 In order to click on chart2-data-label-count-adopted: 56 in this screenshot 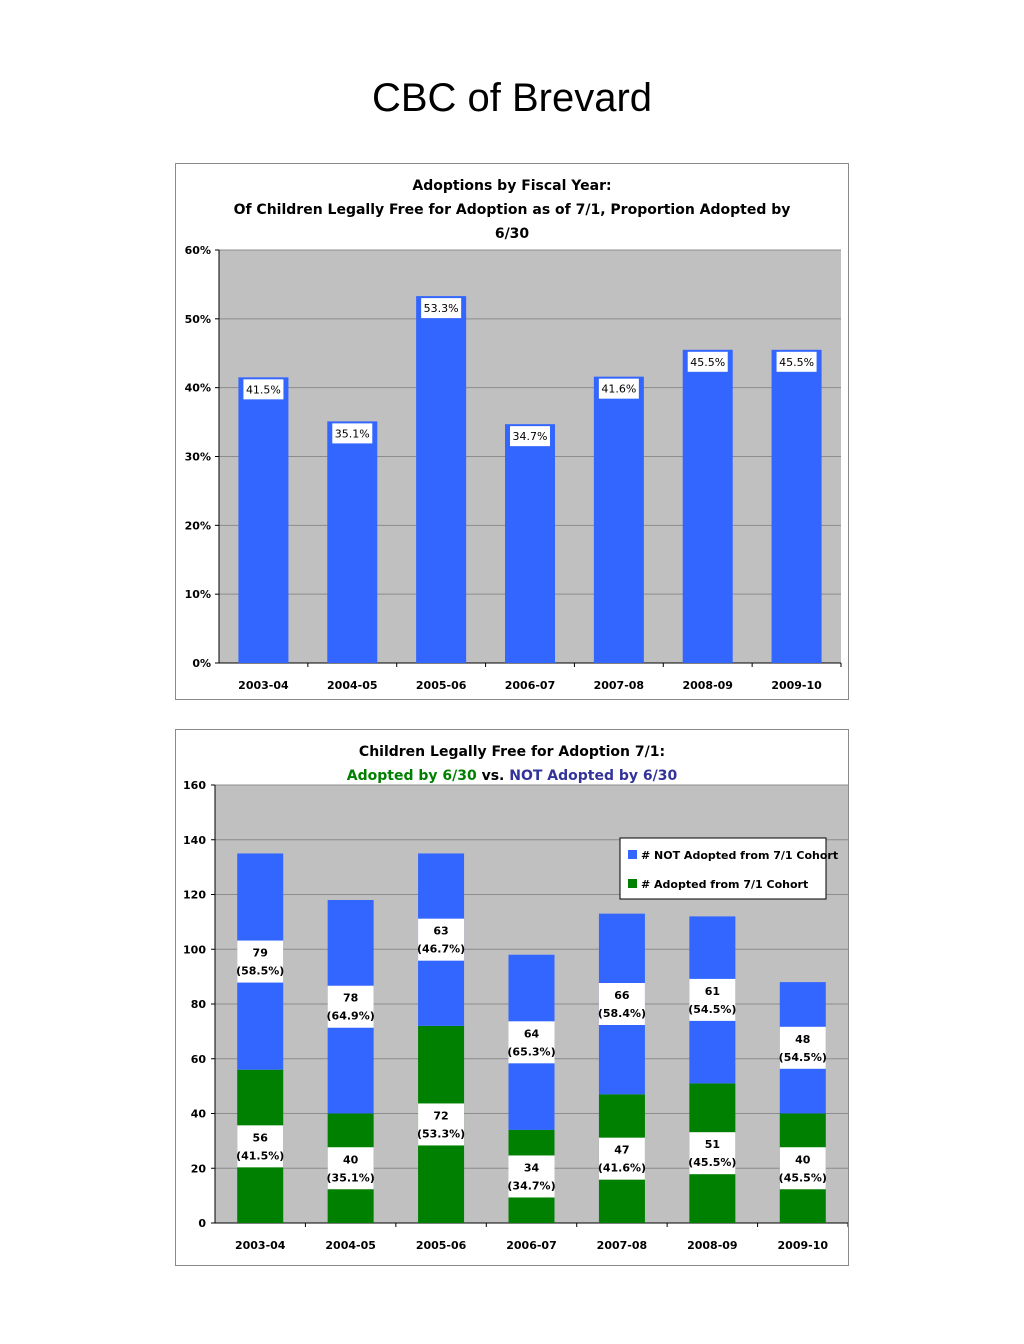, I will do `click(261, 1137)`.